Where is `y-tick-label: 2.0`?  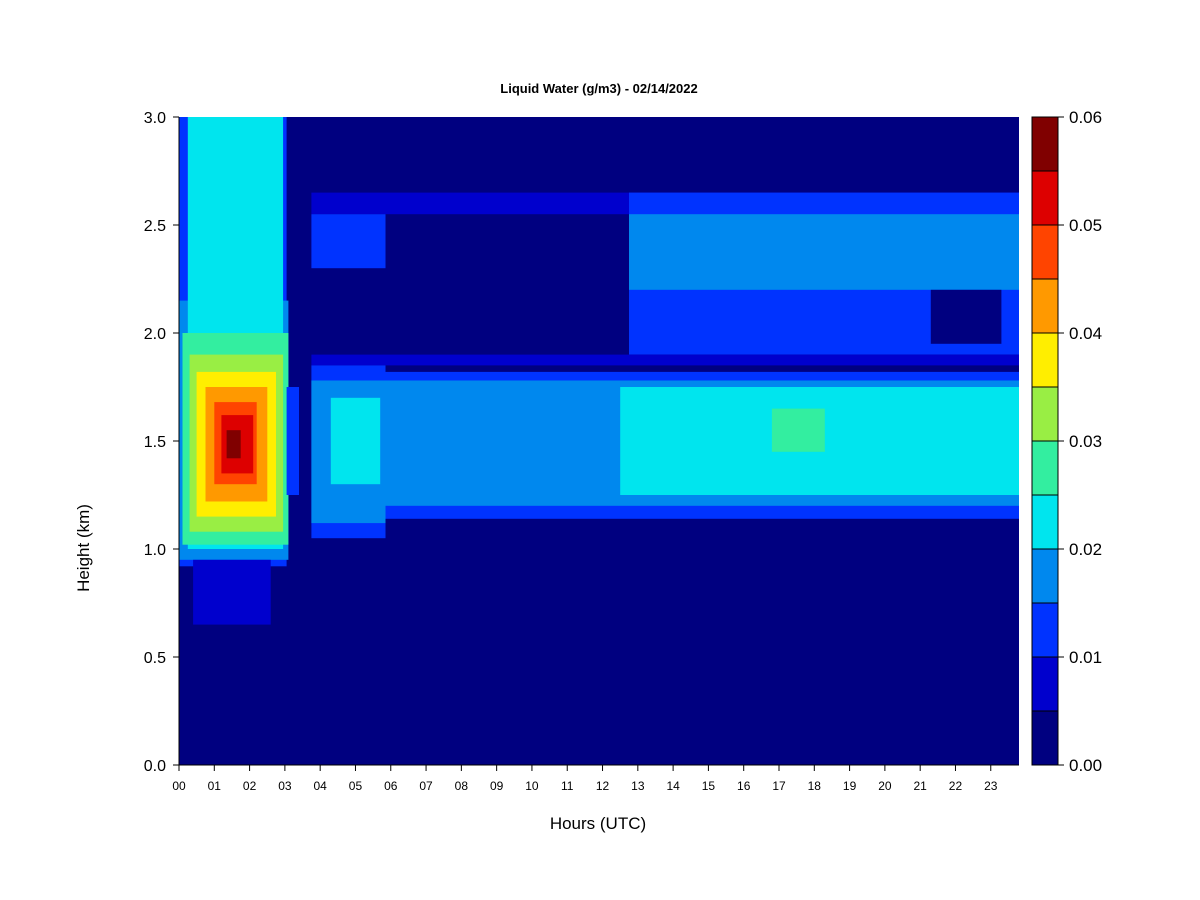 y-tick-label: 2.0 is located at coordinates (155, 334).